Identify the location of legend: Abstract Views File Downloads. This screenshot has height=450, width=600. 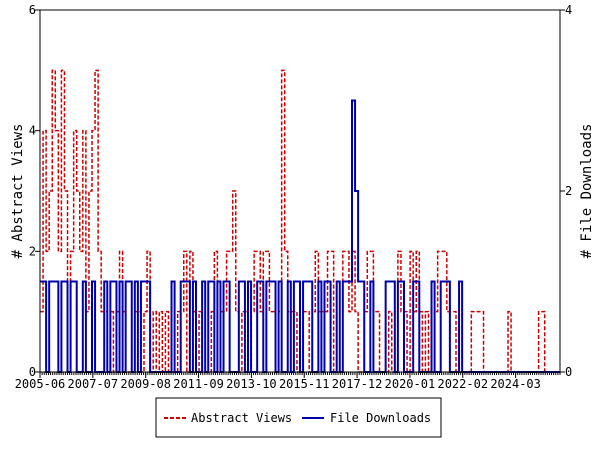
(298, 417).